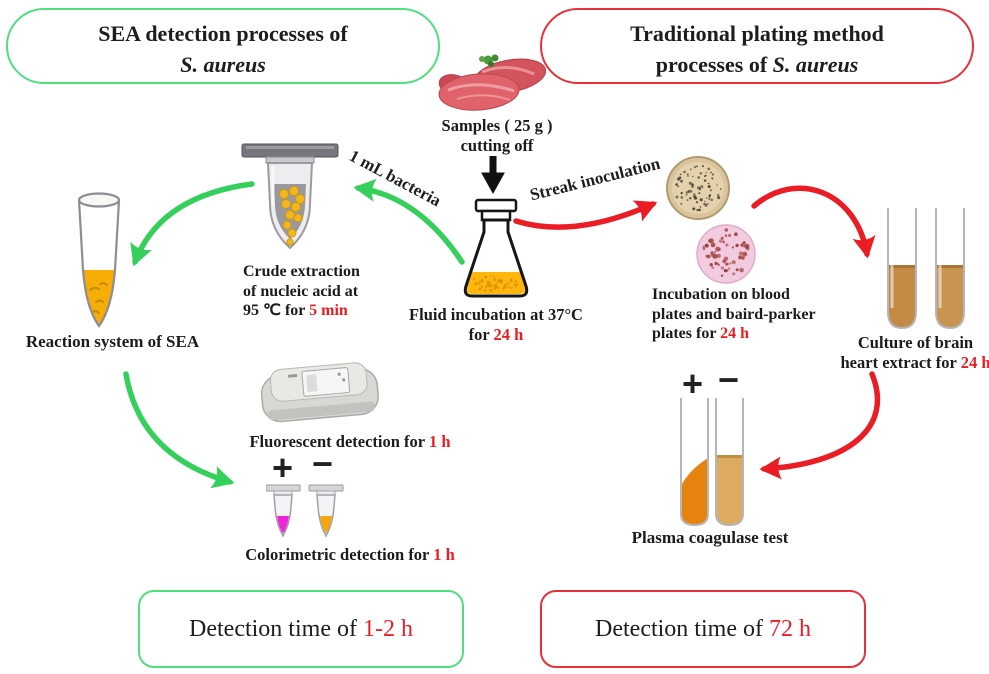  What do you see at coordinates (815, 64) in the screenshot?
I see `title-right-line2-italic: S. aureus` at bounding box center [815, 64].